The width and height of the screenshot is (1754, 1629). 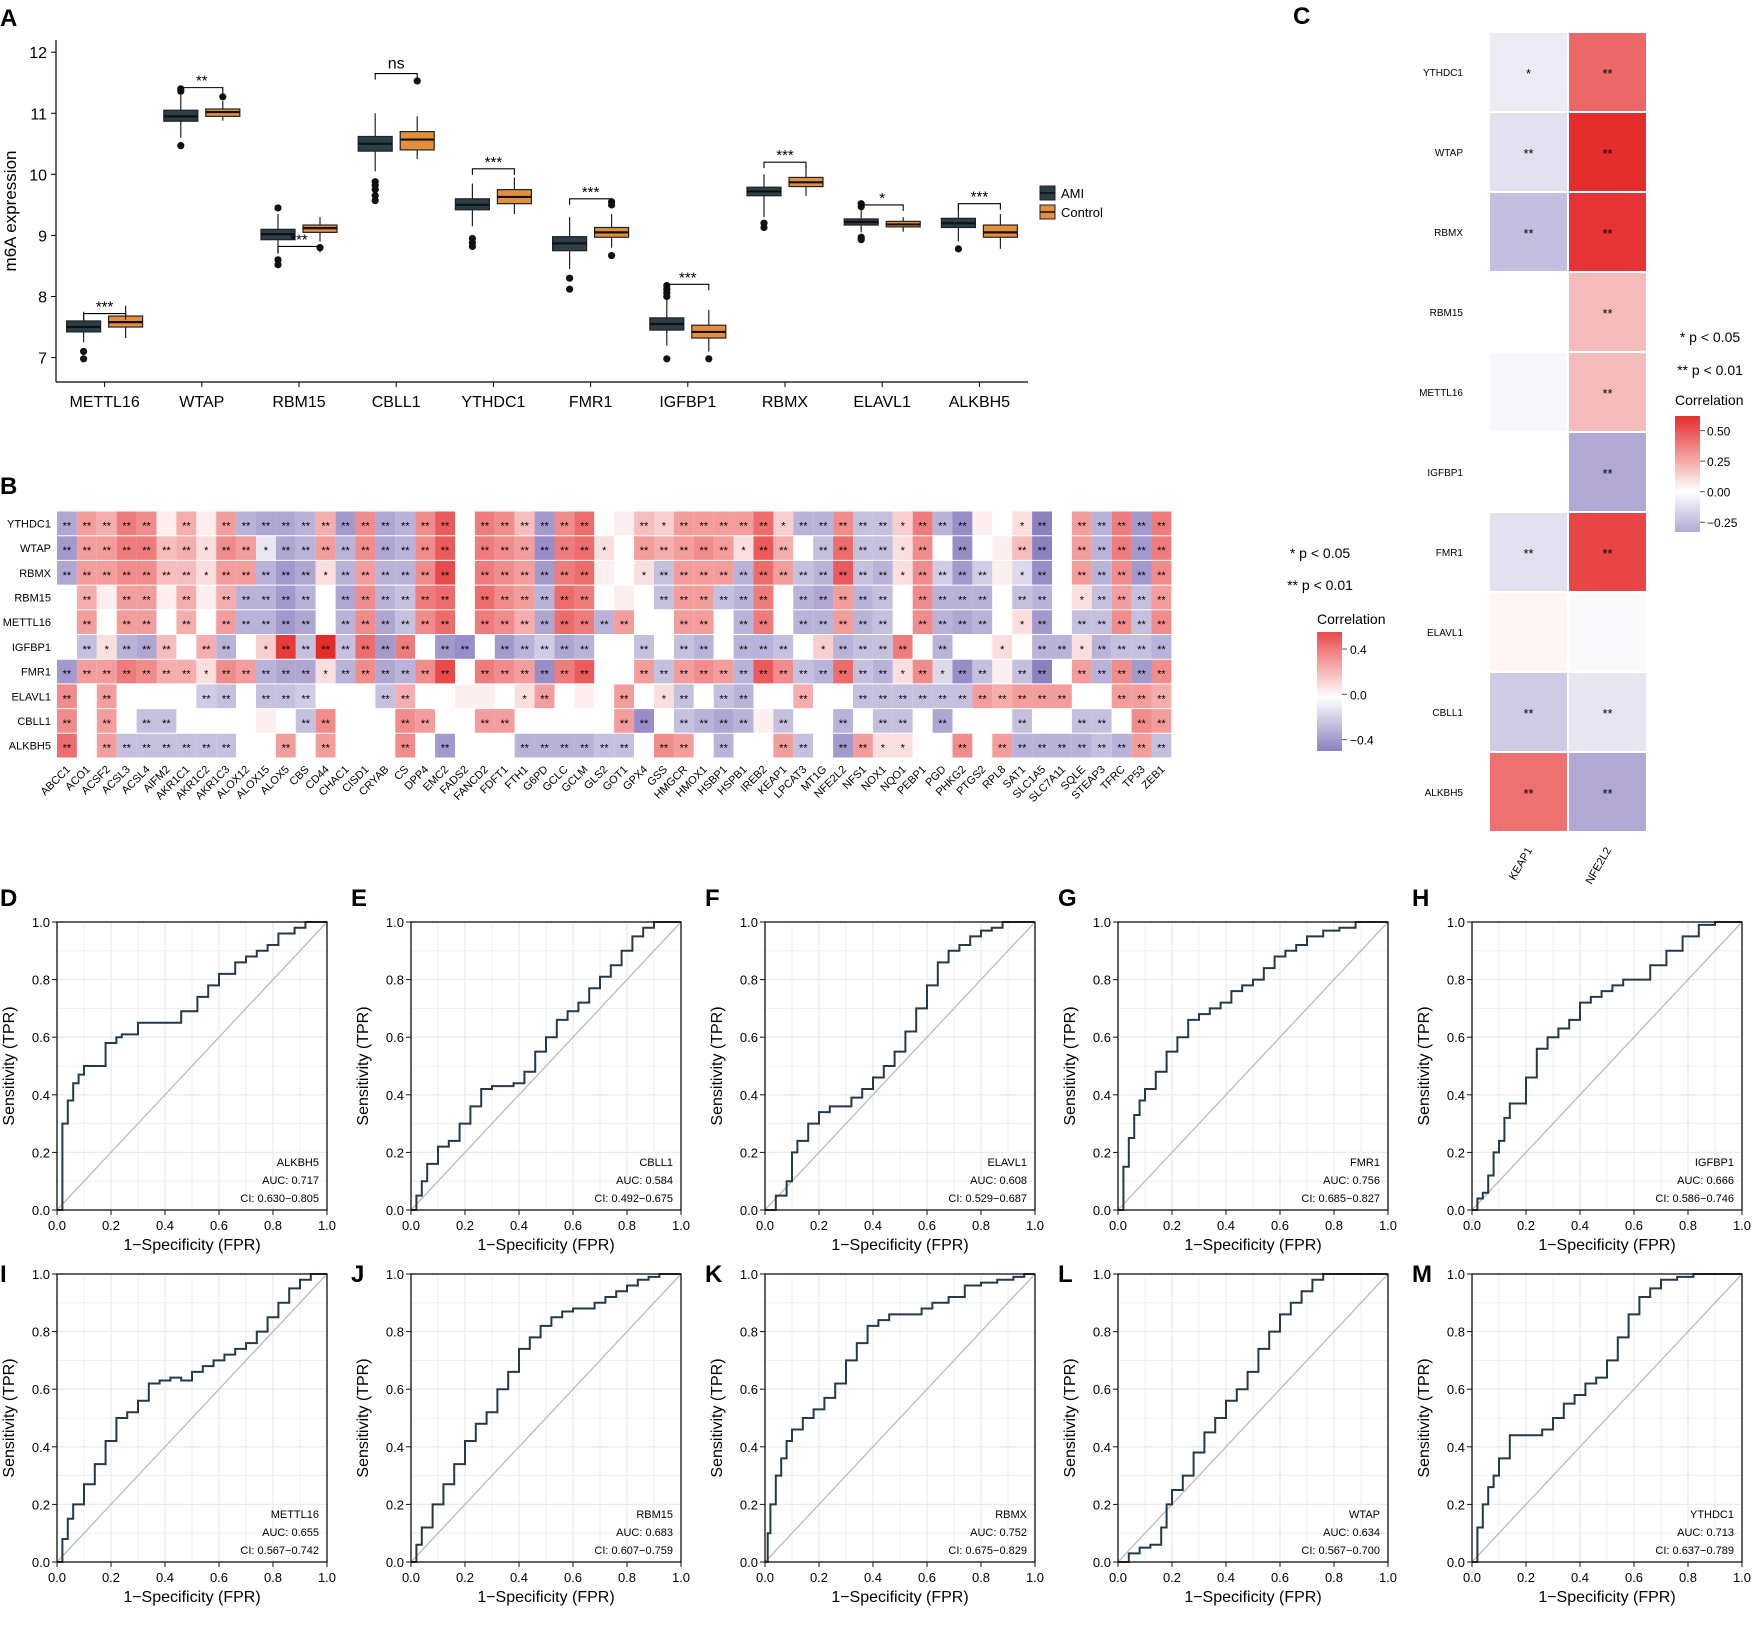 What do you see at coordinates (41, 1447) in the screenshot?
I see `y-tick-label: 0.4` at bounding box center [41, 1447].